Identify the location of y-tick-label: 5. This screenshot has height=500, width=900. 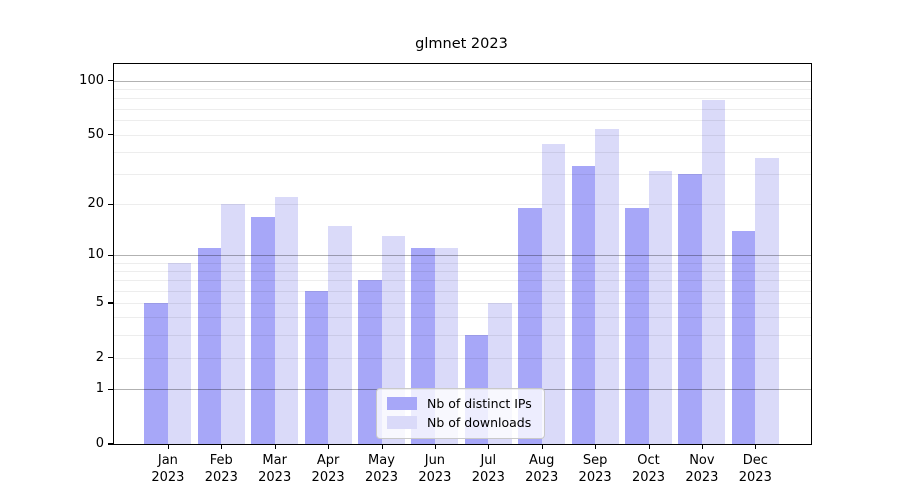
(99, 302).